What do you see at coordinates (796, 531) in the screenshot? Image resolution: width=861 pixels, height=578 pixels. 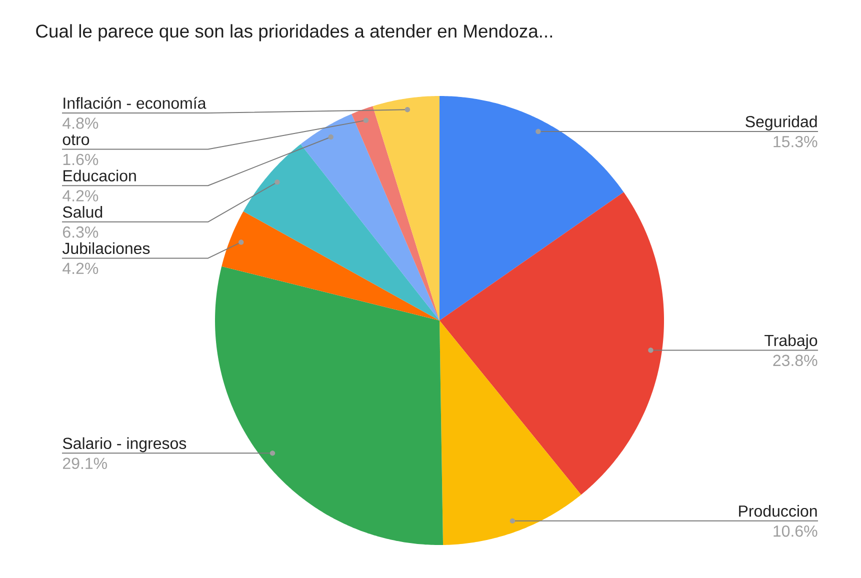 I see `data-label: 10.6%` at bounding box center [796, 531].